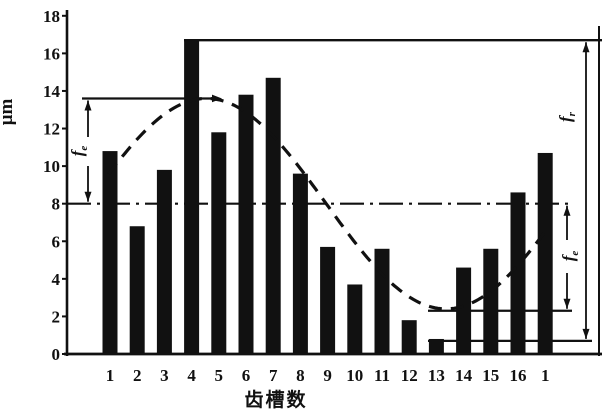 This screenshot has width=610, height=417. I want to click on x-tick-label: 11, so click(382, 375).